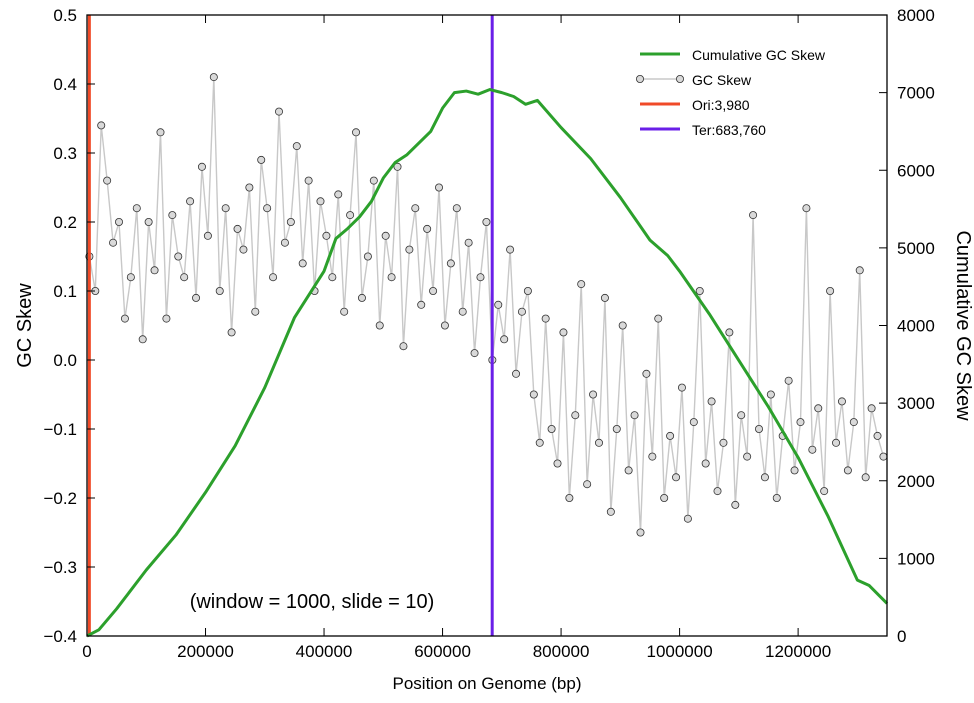 The height and width of the screenshot is (703, 974). Describe the element at coordinates (916, 403) in the screenshot. I see `y2-tick-label: 3000` at that location.